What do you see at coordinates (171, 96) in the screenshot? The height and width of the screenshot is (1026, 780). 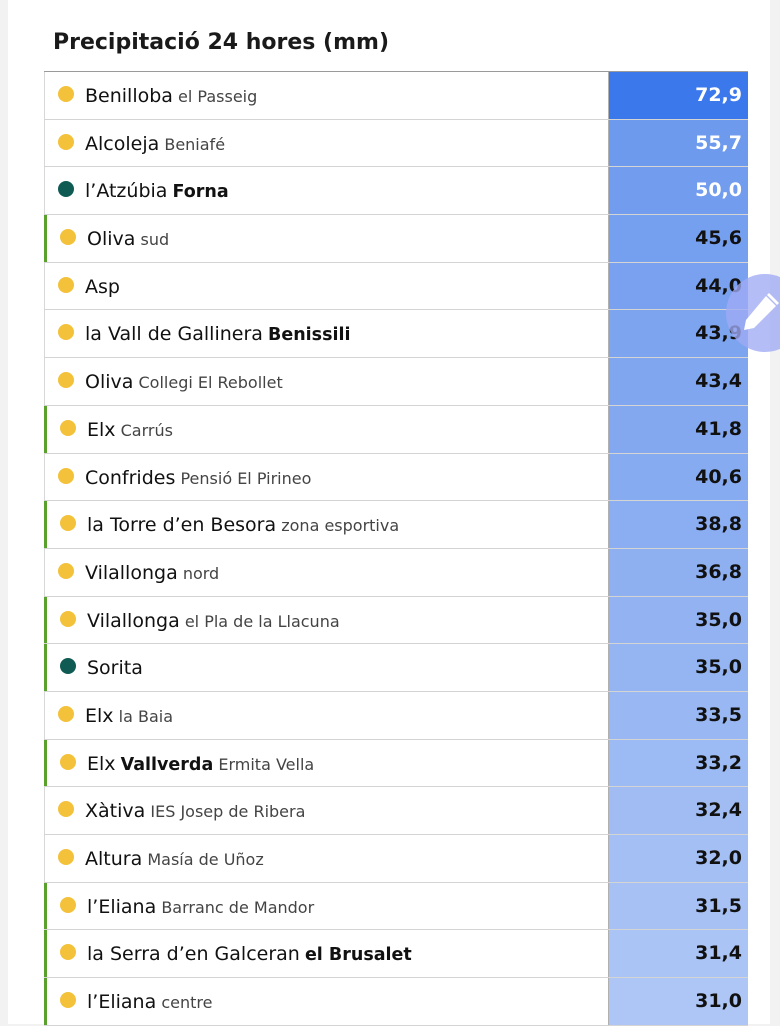 I see `station-label: Benilloba el Passeig` at bounding box center [171, 96].